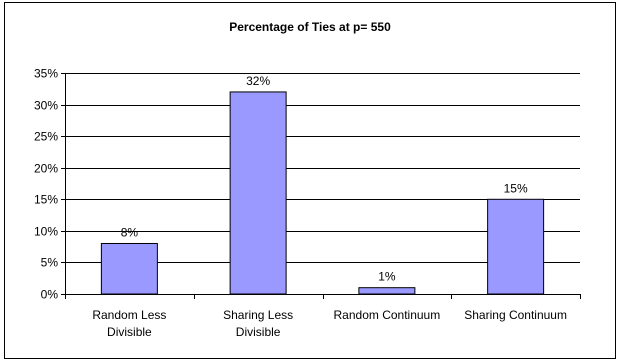  What do you see at coordinates (130, 232) in the screenshot?
I see `data-label: 8%` at bounding box center [130, 232].